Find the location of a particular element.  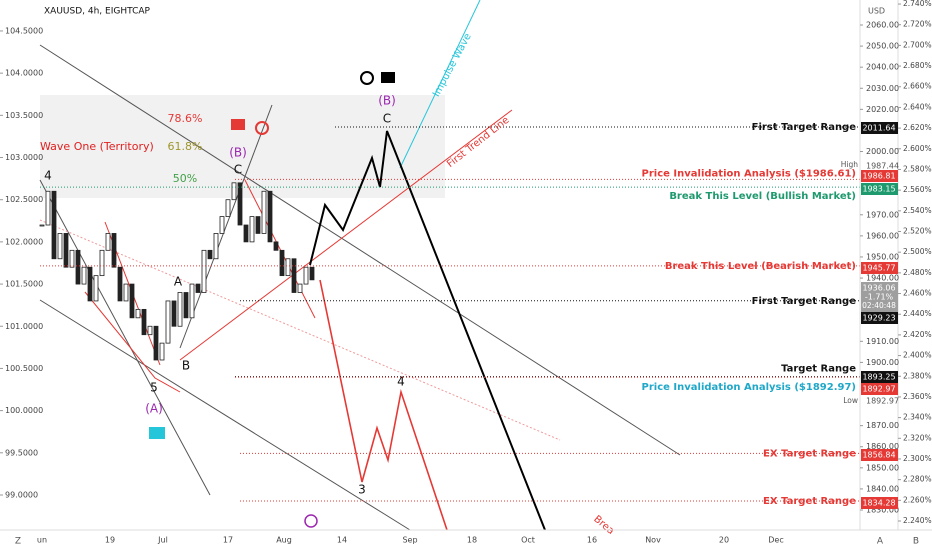

annotation: Wave One (Territory) is located at coordinates (97, 146).